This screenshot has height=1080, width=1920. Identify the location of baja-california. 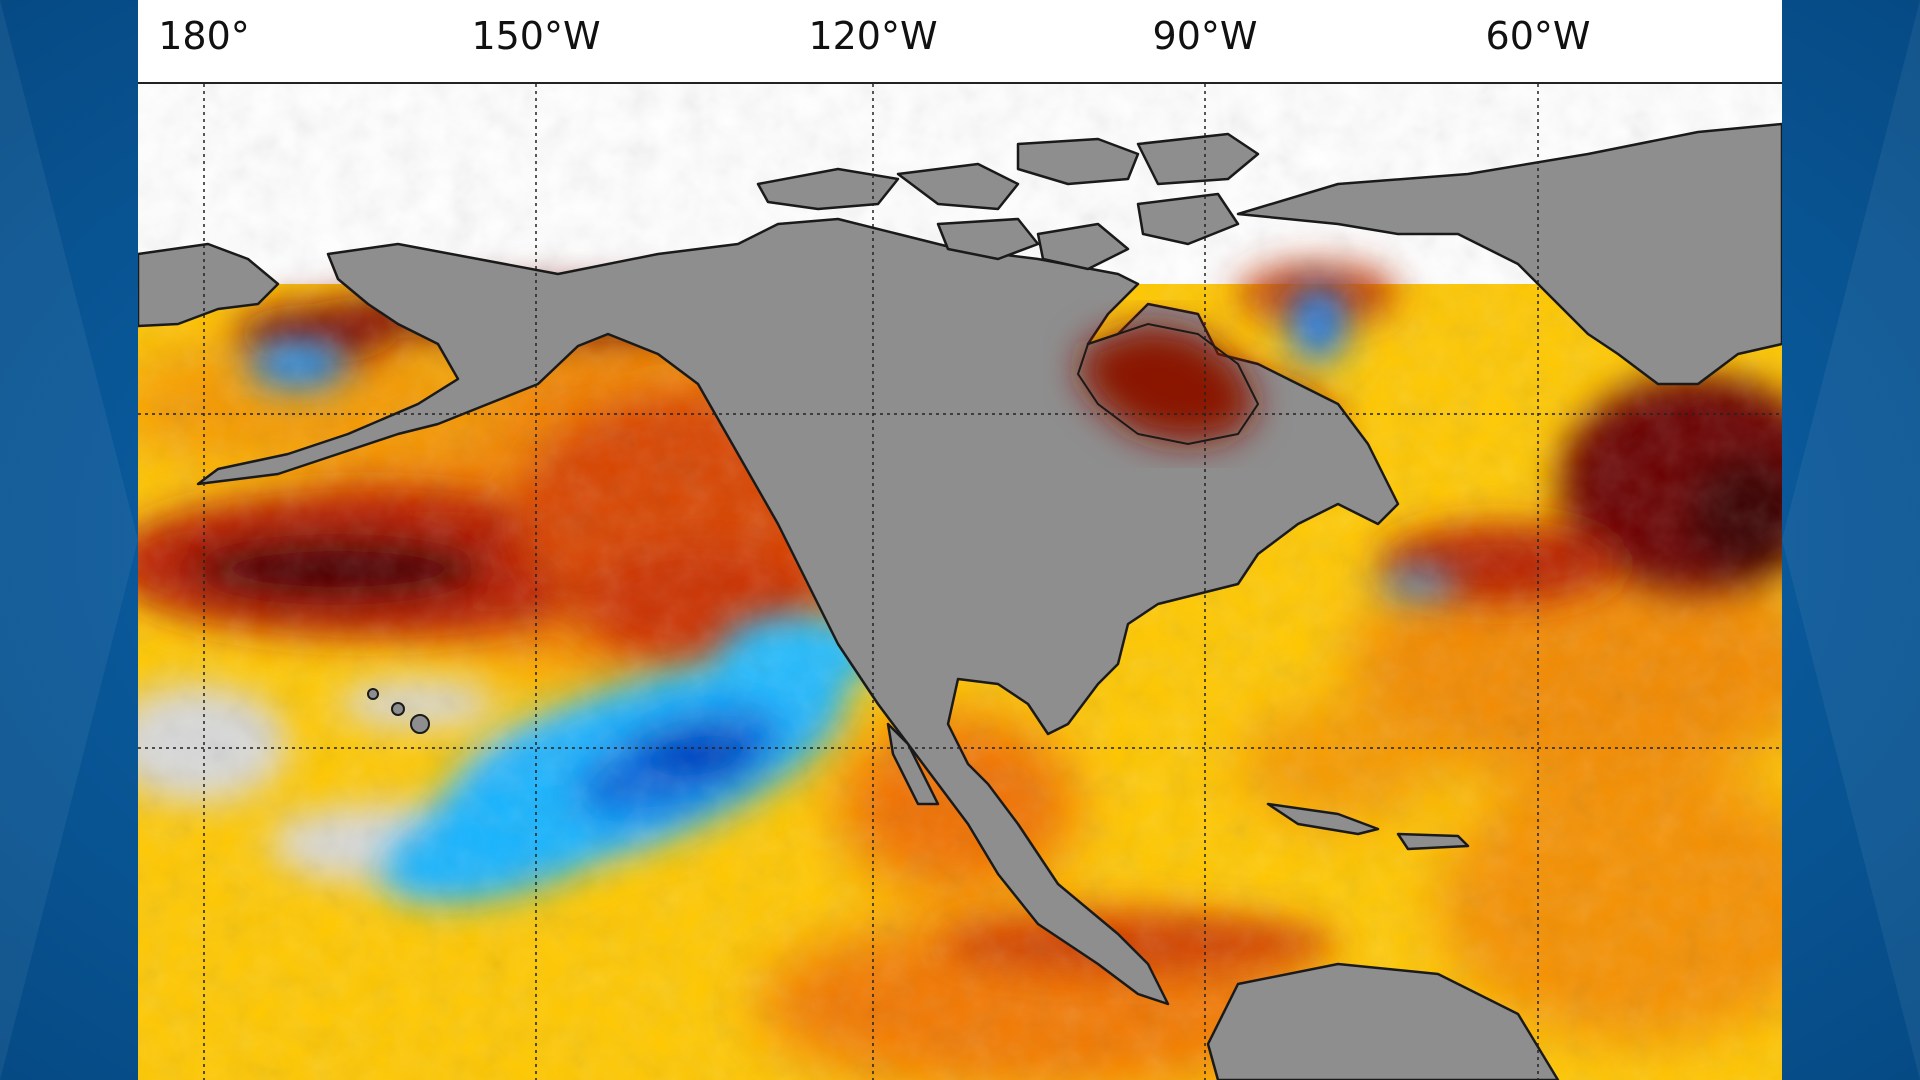
(913, 764).